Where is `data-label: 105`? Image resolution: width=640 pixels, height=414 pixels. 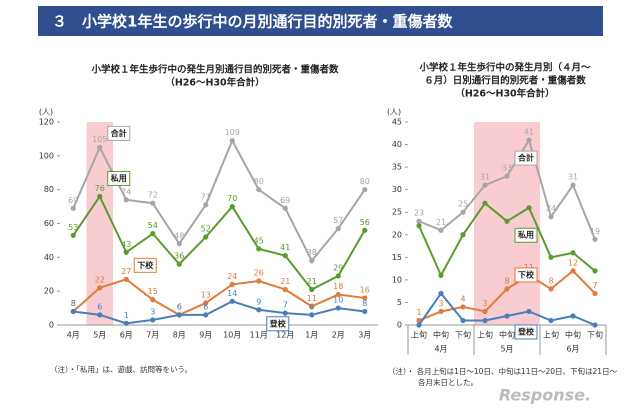 data-label: 105 is located at coordinates (99, 139).